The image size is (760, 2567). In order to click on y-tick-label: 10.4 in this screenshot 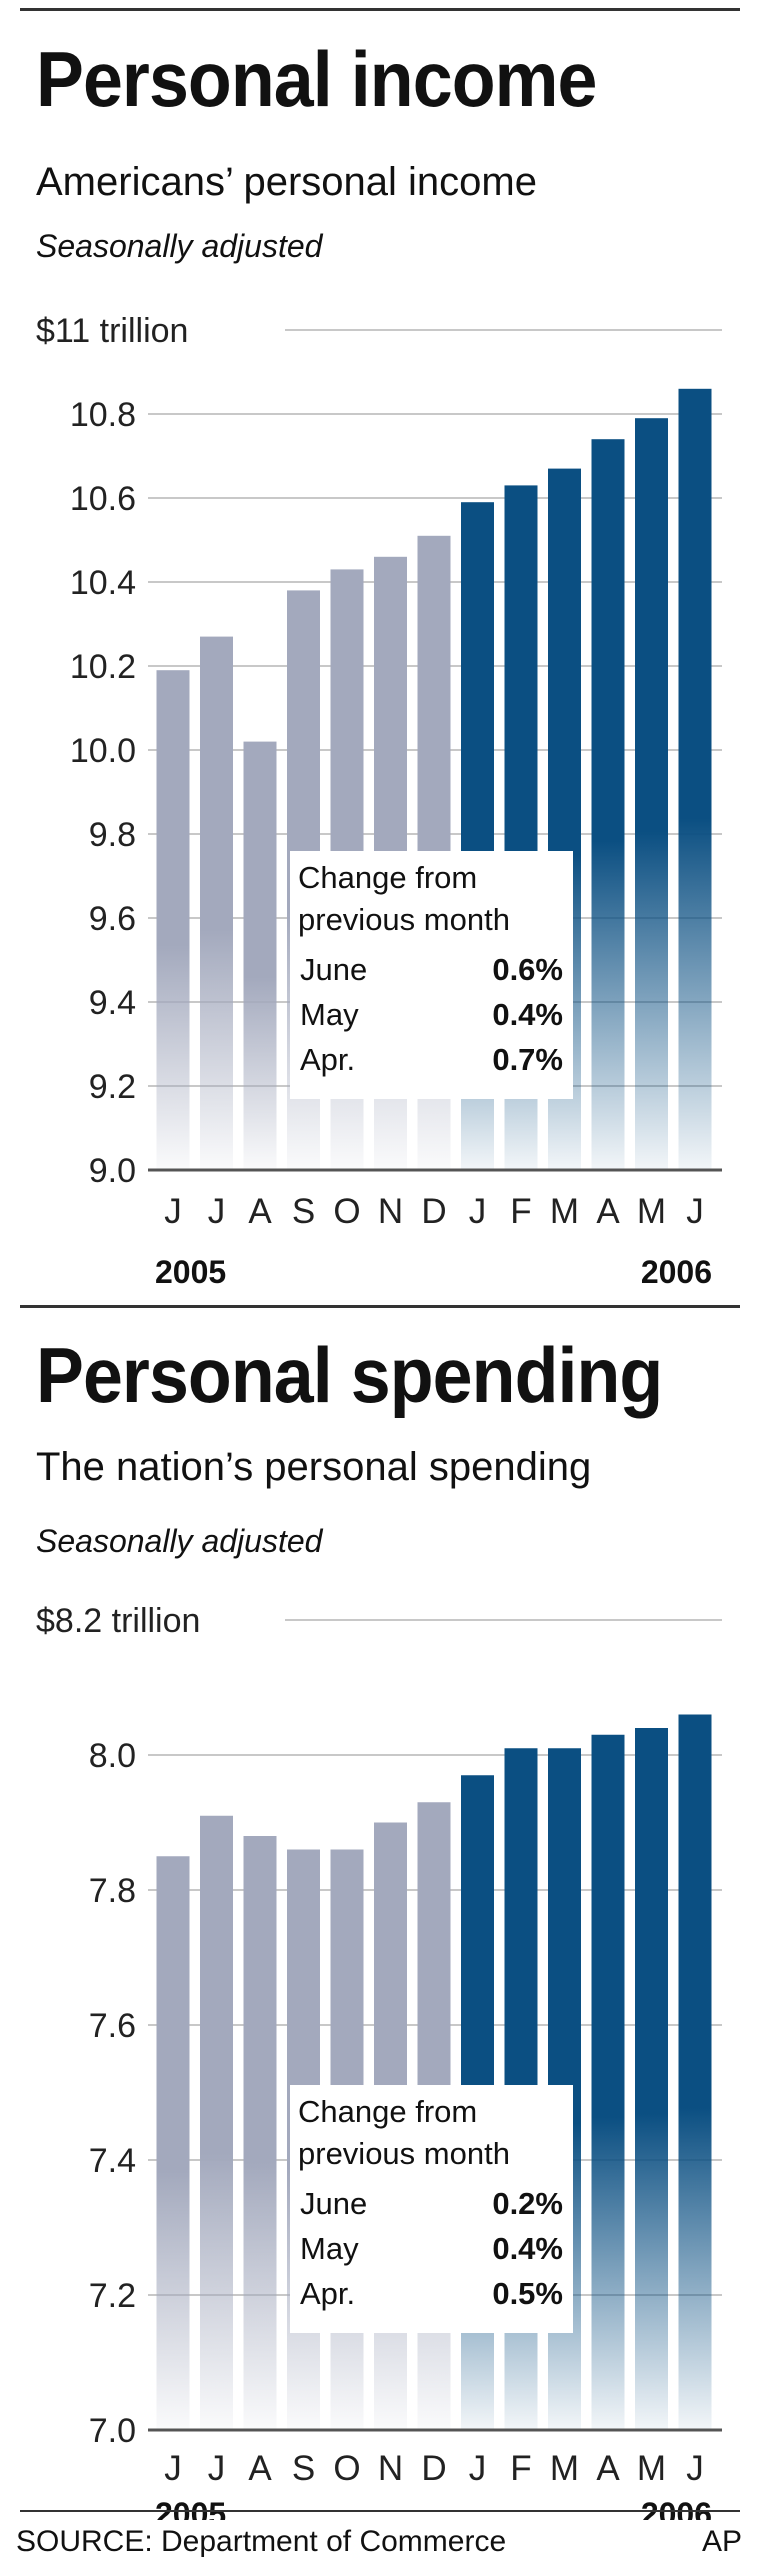, I will do `click(103, 583)`.